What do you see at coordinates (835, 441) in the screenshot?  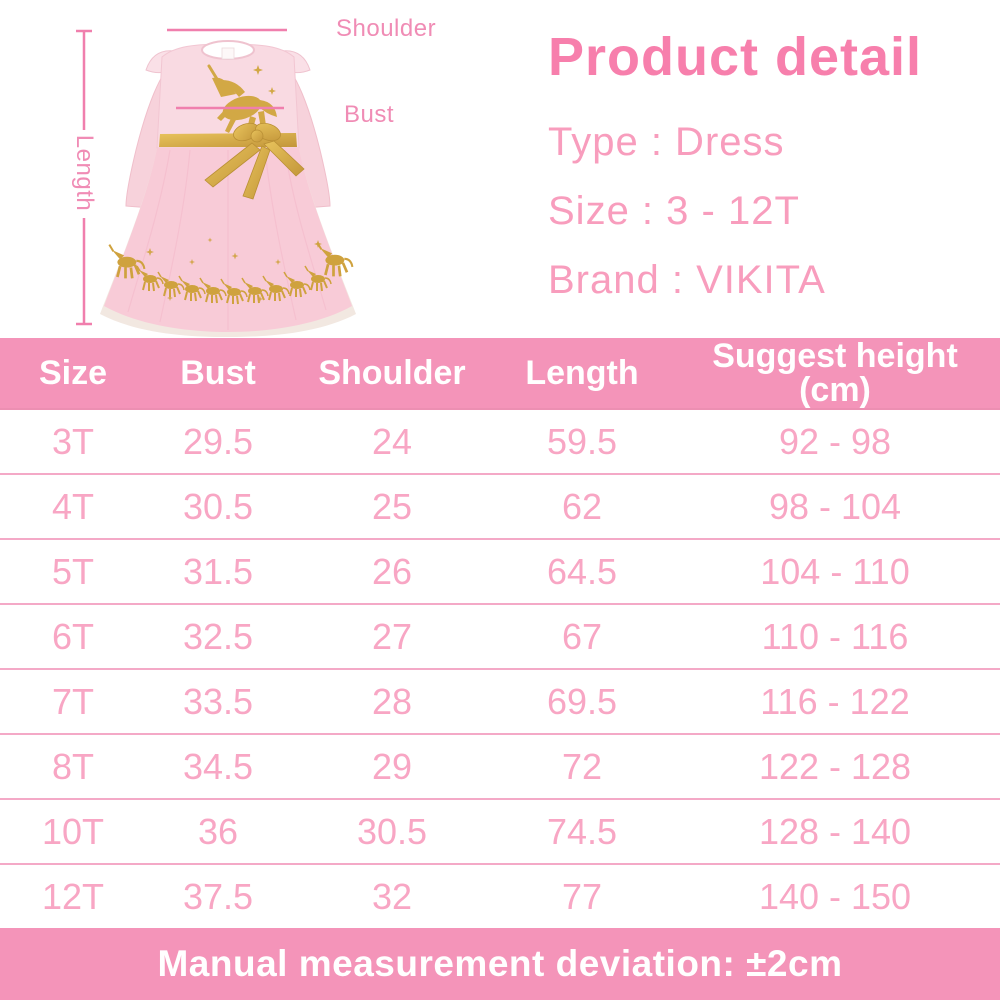 I see `table-cell: 92 - 98` at bounding box center [835, 441].